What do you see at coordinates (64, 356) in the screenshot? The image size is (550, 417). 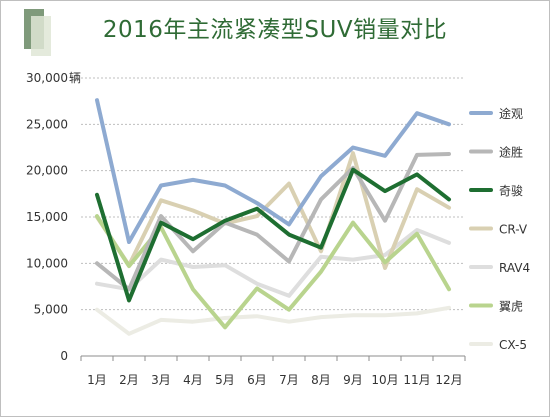 I see `y-tick-label: 0` at bounding box center [64, 356].